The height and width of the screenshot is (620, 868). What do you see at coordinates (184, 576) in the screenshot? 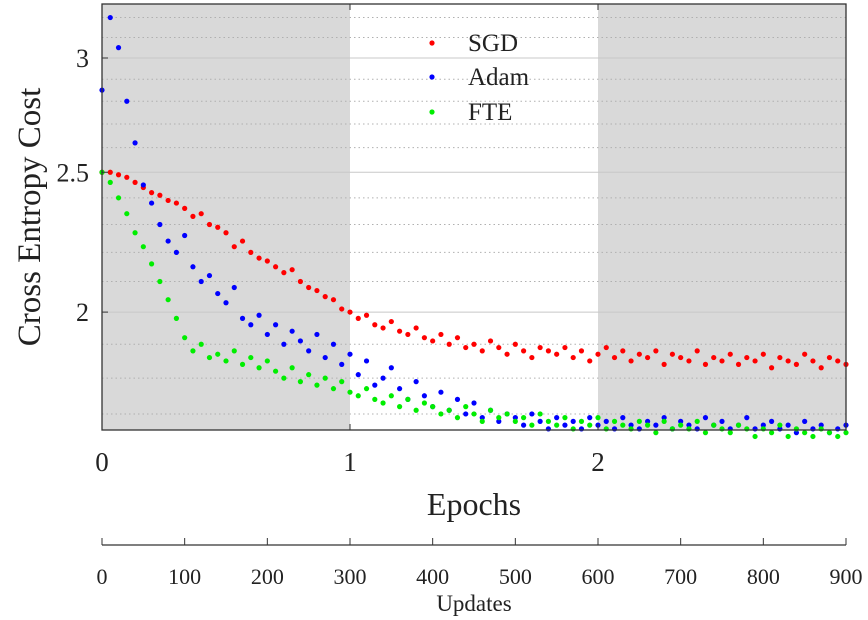
I see `x2-tick-label: 100` at bounding box center [184, 576].